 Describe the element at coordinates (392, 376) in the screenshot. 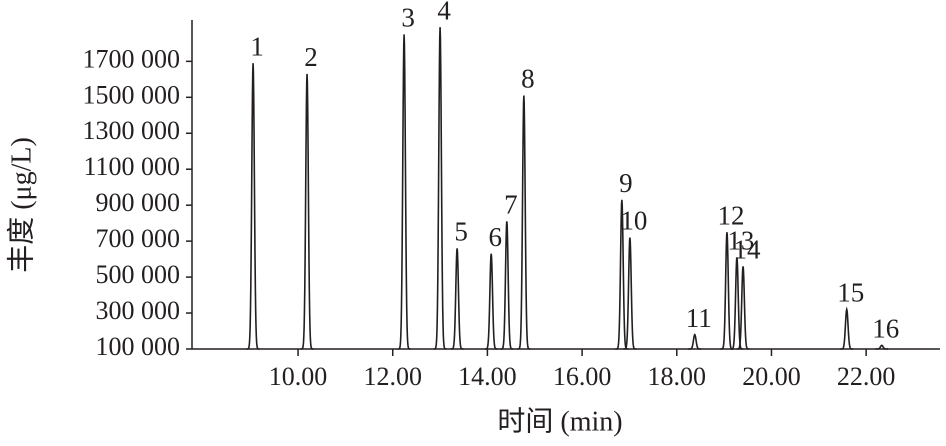

I see `x-tick-label: 12.00` at that location.